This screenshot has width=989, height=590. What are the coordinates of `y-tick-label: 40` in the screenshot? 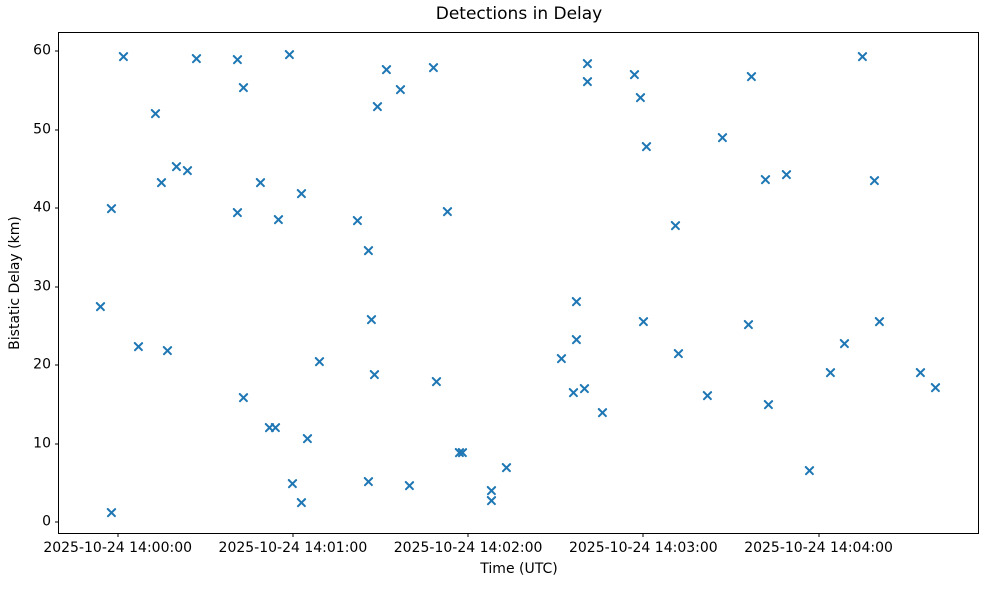 It's located at (42, 207).